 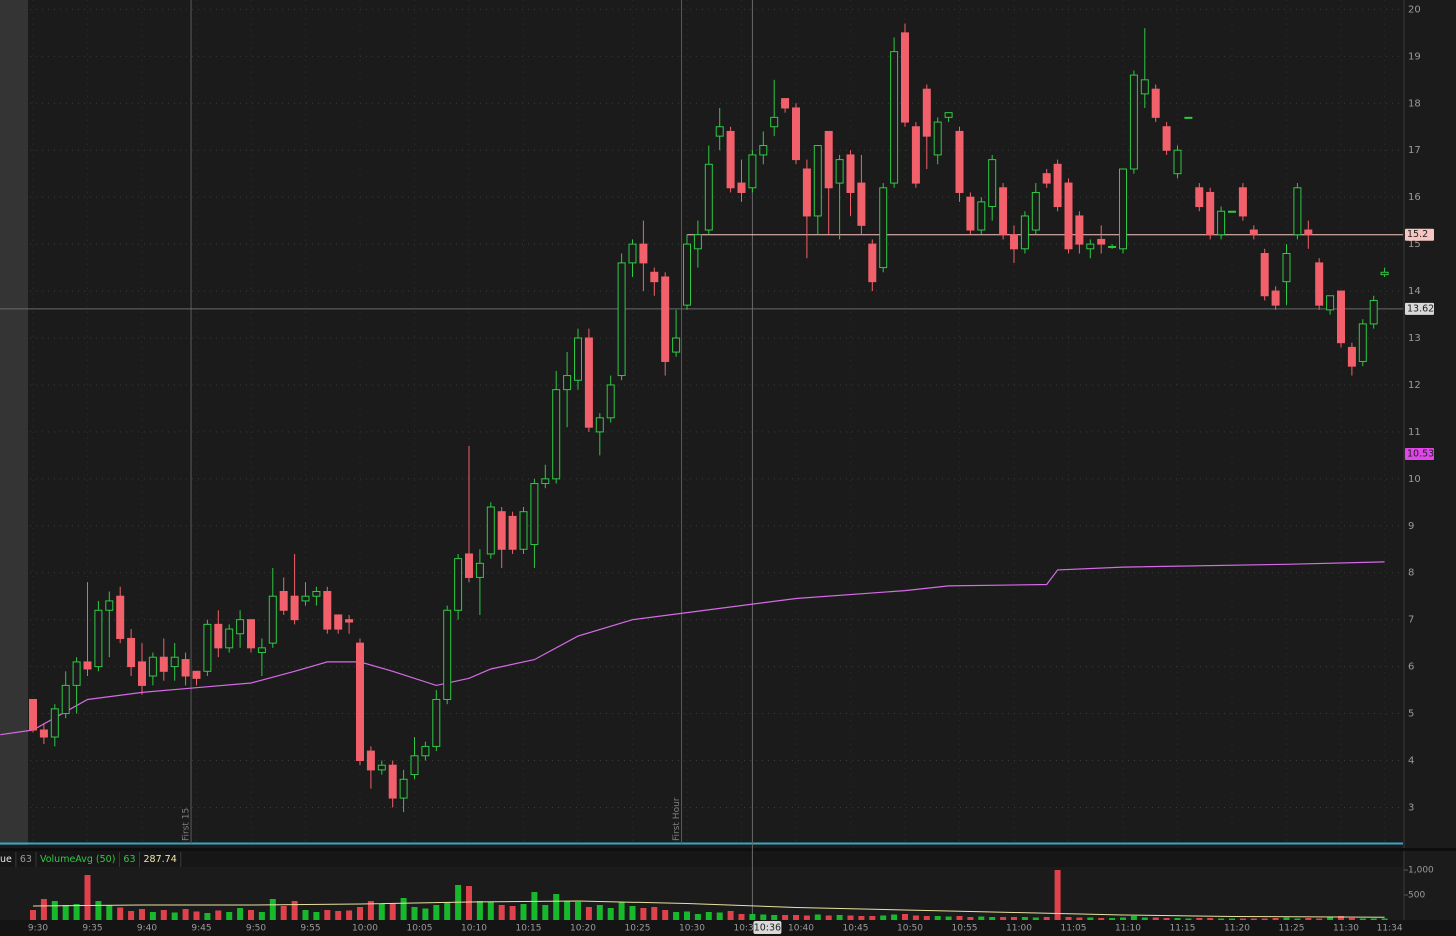 I want to click on x-tick-label: 11:10, so click(x=1128, y=929).